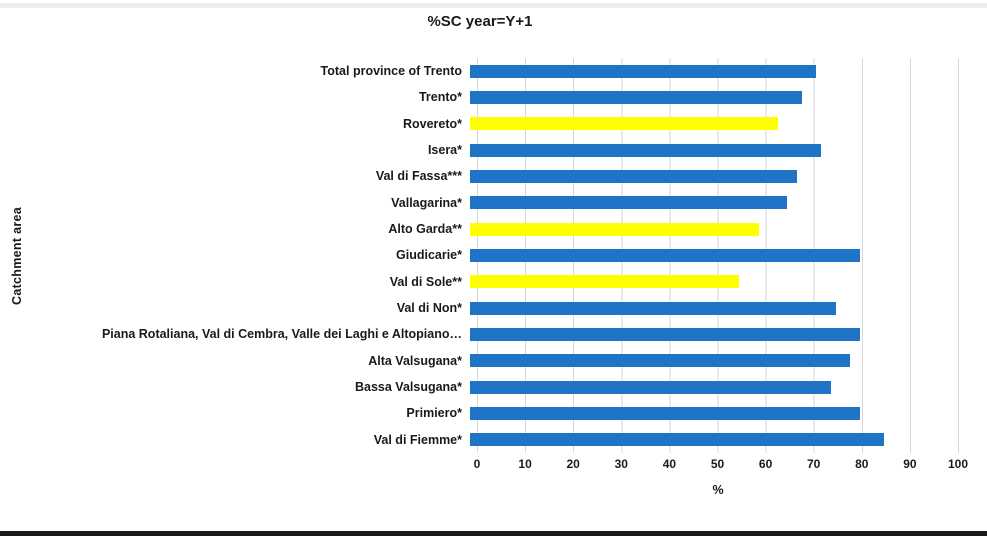 This screenshot has height=536, width=987. I want to click on category-label: Val di Fassa***, so click(418, 176).